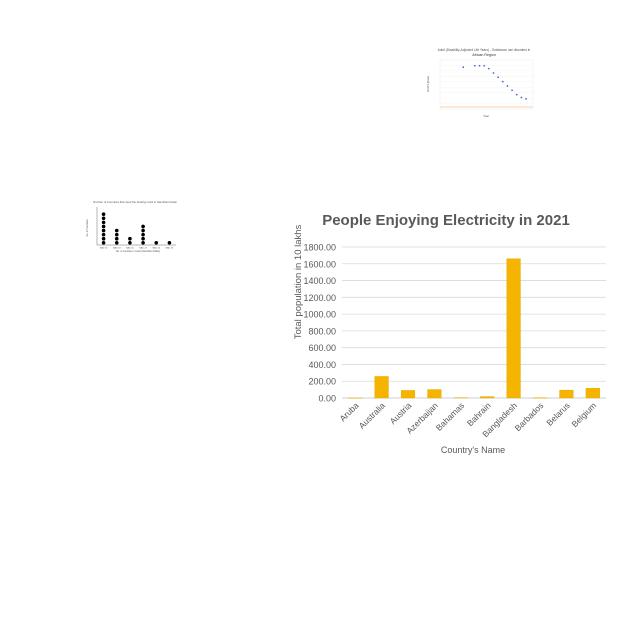 The image size is (640, 640). Describe the element at coordinates (170, 248) in the screenshot. I see `x-tick-label: NAD 26` at that location.